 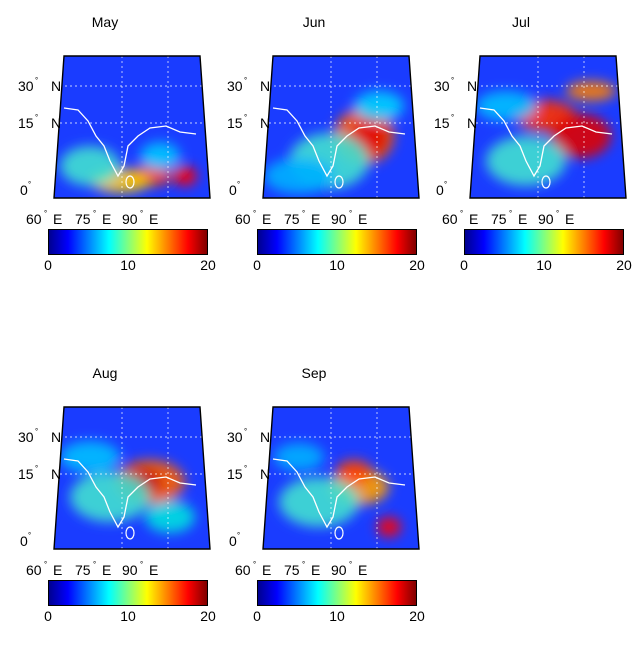 What do you see at coordinates (314, 373) in the screenshot?
I see `panel-title: Sep` at bounding box center [314, 373].